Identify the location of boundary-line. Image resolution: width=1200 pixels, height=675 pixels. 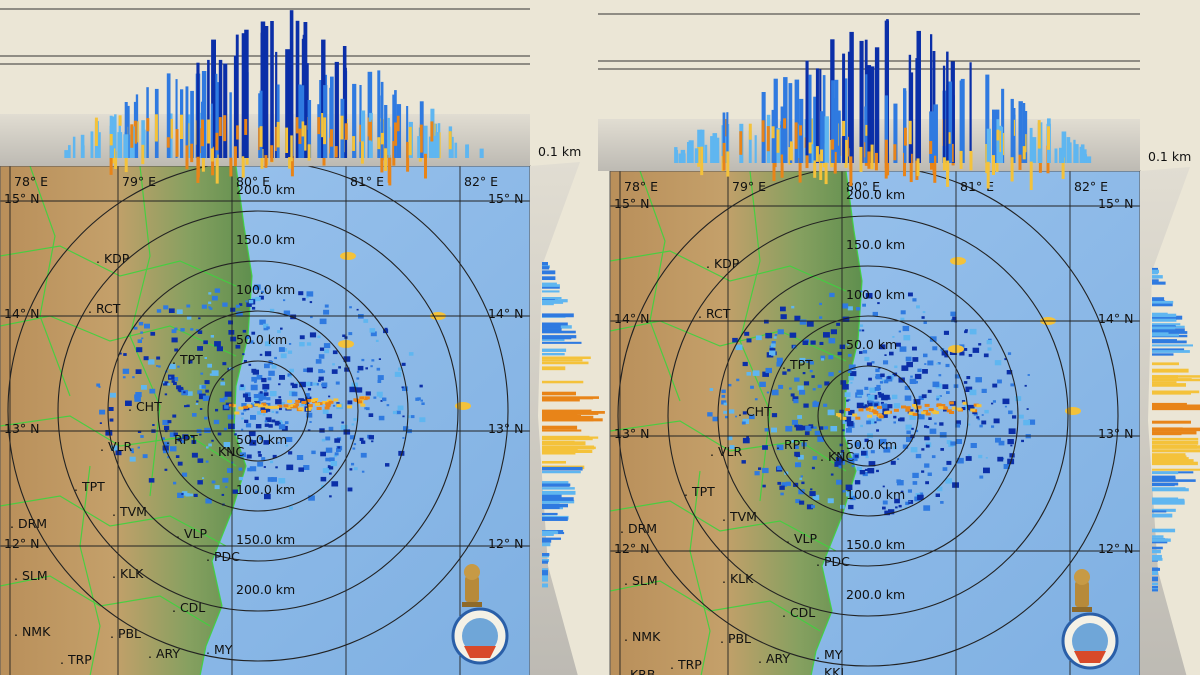
(105, 601).